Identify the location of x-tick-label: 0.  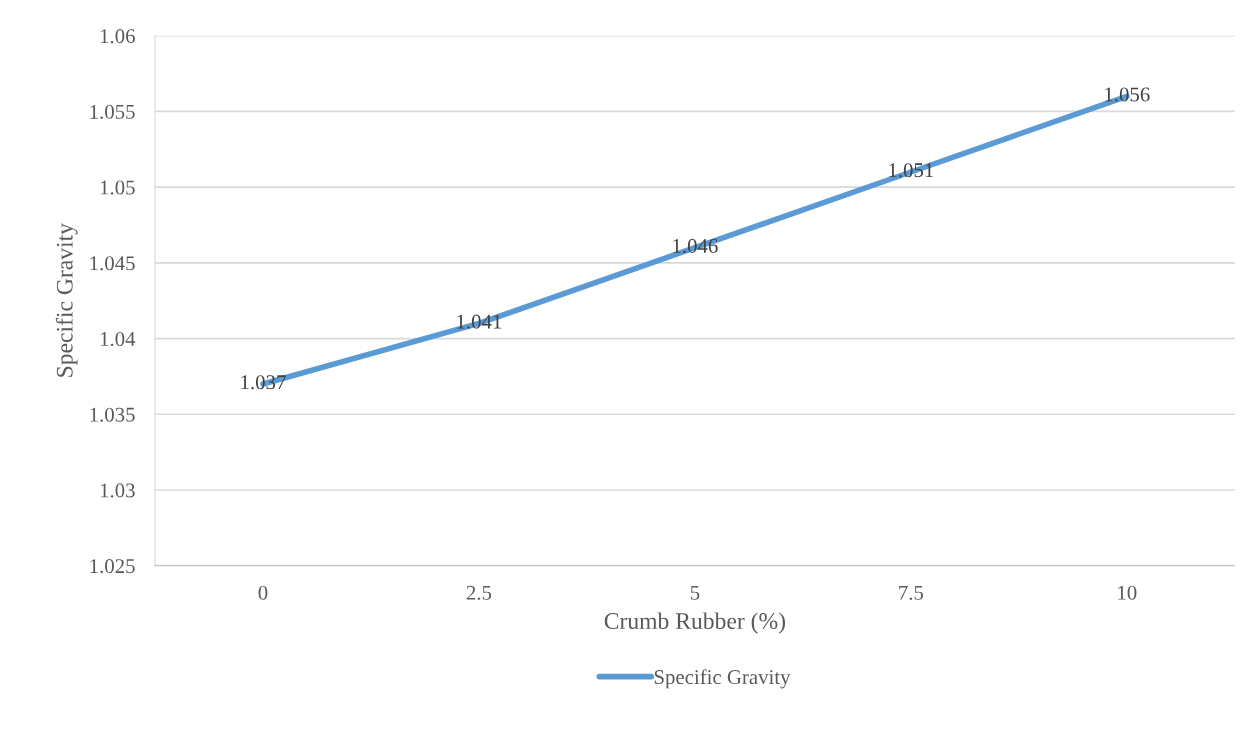
(263, 592).